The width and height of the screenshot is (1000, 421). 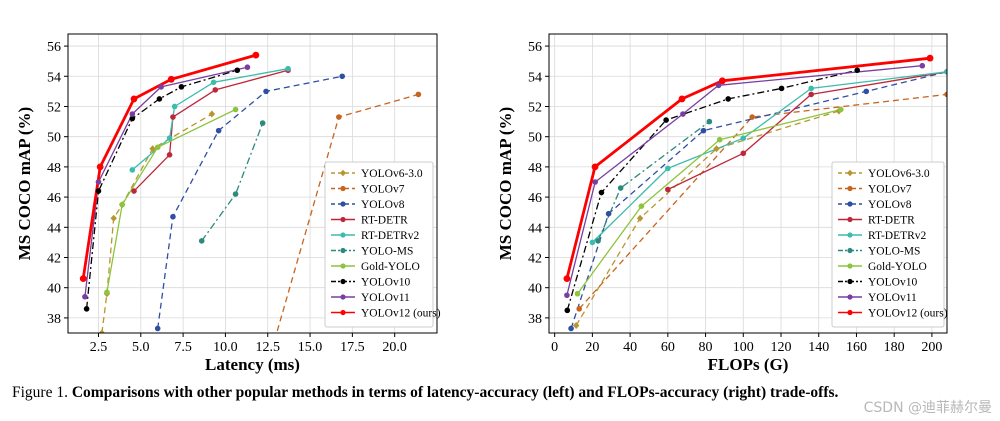 I want to click on legend-item: YOLOv12 (ours), so click(x=893, y=314).